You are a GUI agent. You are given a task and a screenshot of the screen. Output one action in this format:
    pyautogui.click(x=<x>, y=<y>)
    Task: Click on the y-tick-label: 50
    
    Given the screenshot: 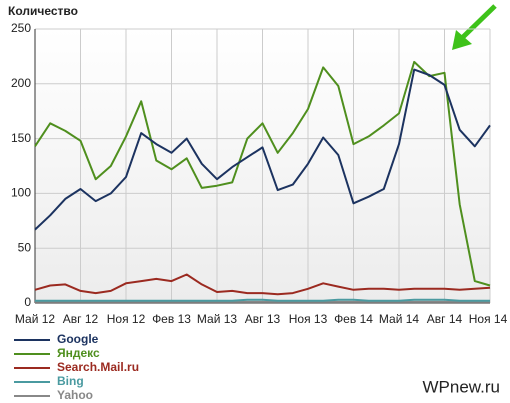 What is the action you would take?
    pyautogui.click(x=25, y=247)
    